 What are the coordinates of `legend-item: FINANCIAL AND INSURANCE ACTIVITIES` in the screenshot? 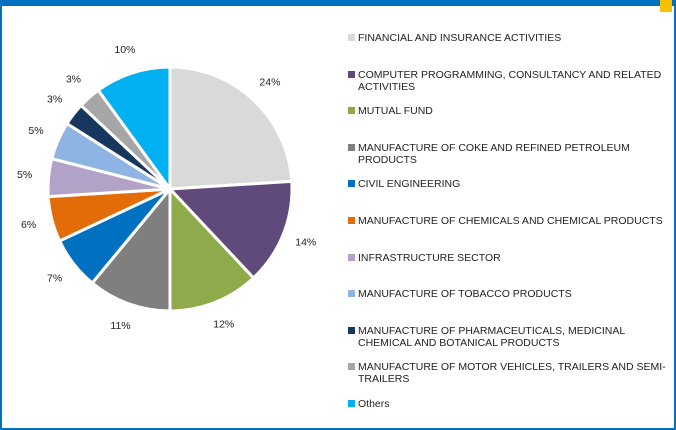 It's located at (507, 38).